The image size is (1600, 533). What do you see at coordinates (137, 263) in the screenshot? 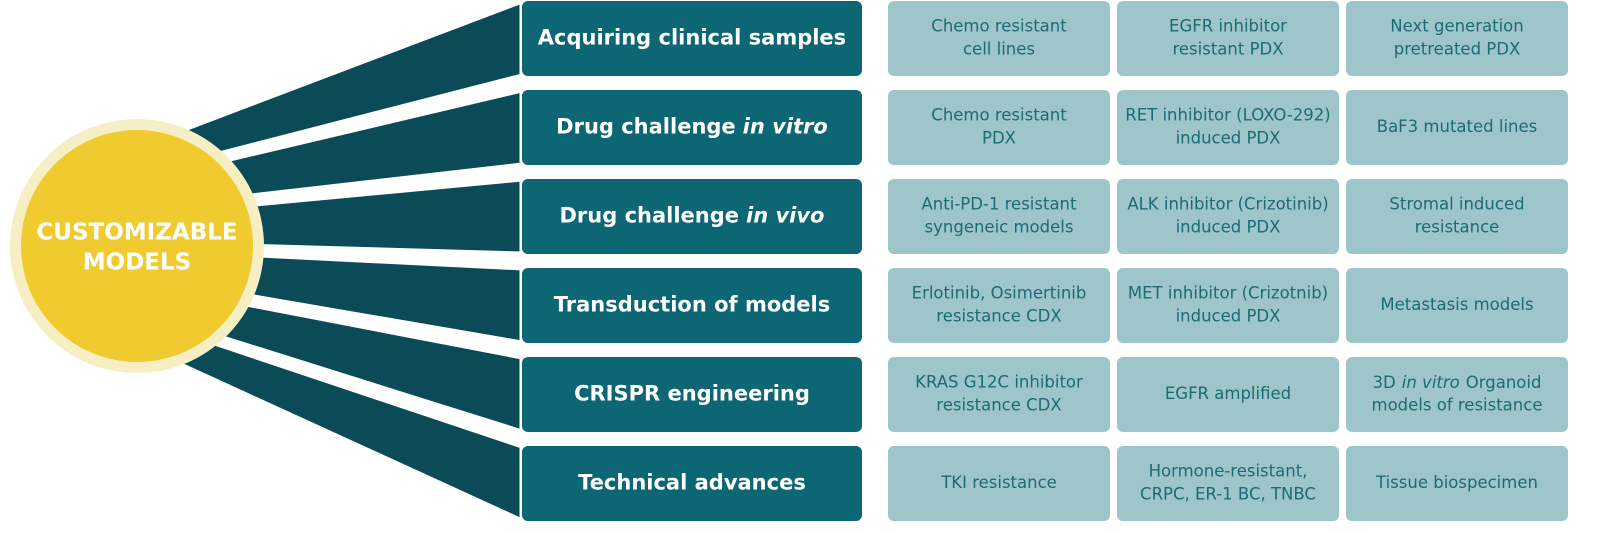
I see `center-line: MODELS` at bounding box center [137, 263].